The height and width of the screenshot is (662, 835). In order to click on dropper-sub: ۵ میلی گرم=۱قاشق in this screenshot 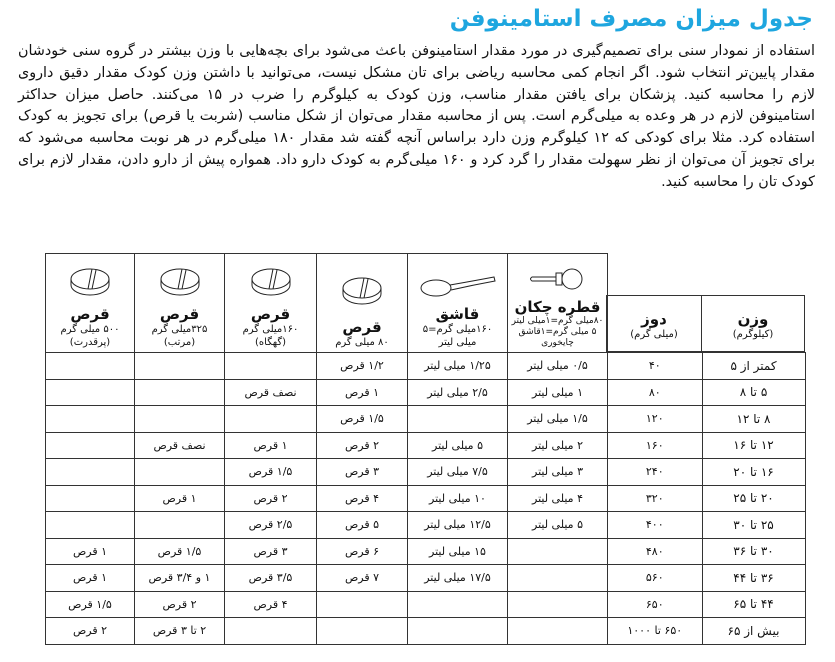, I will do `click(557, 332)`.